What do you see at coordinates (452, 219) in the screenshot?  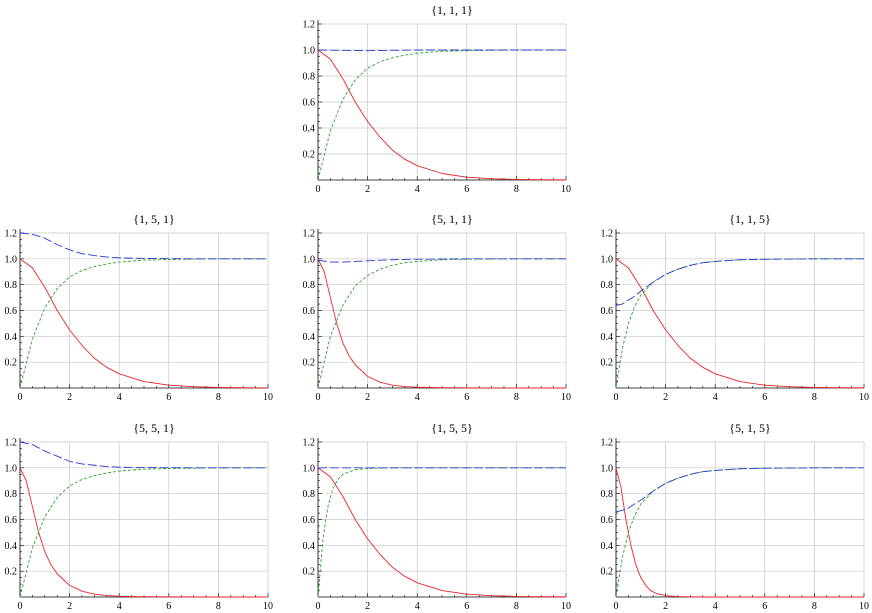 I see `chart-title: {5, 1, 1}` at bounding box center [452, 219].